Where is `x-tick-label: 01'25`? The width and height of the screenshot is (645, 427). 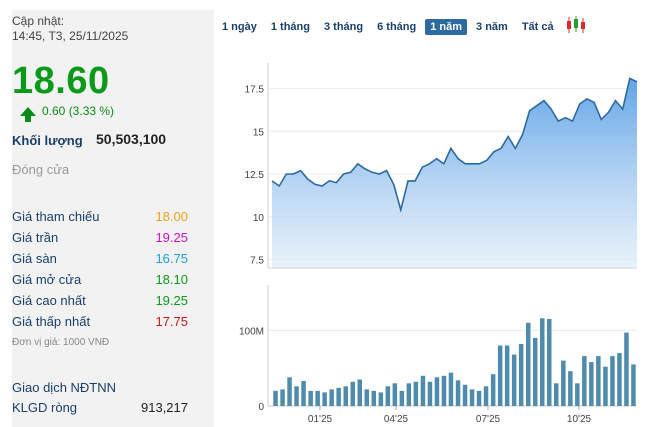
x-tick-label: 01'25 is located at coordinates (320, 419).